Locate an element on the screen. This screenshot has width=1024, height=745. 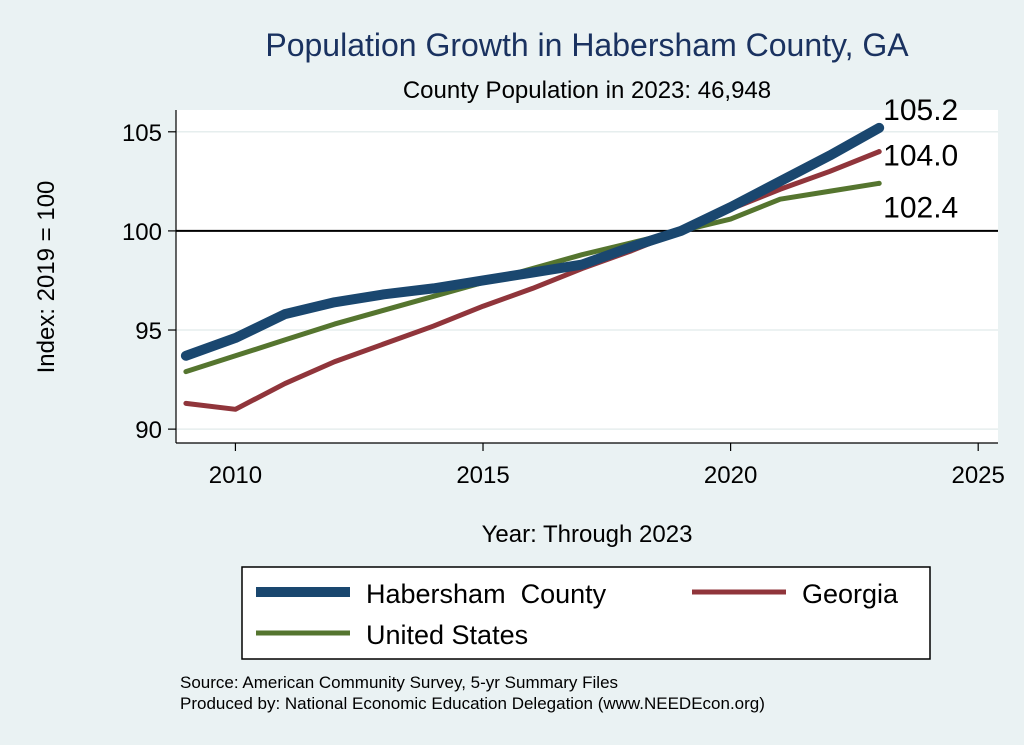
y-tick-label: 95 is located at coordinates (148, 331).